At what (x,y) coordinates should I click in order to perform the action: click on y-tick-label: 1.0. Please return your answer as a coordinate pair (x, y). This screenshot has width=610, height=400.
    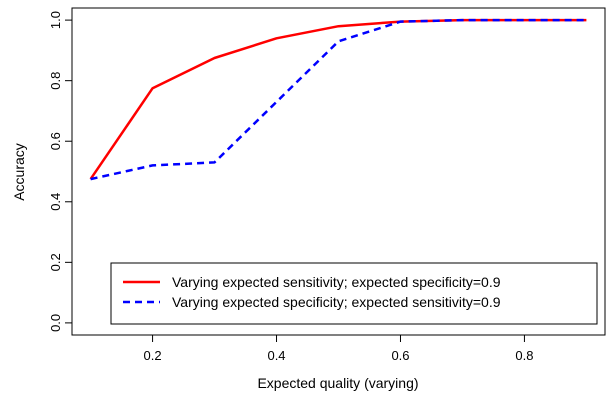
    Looking at the image, I should click on (55, 20).